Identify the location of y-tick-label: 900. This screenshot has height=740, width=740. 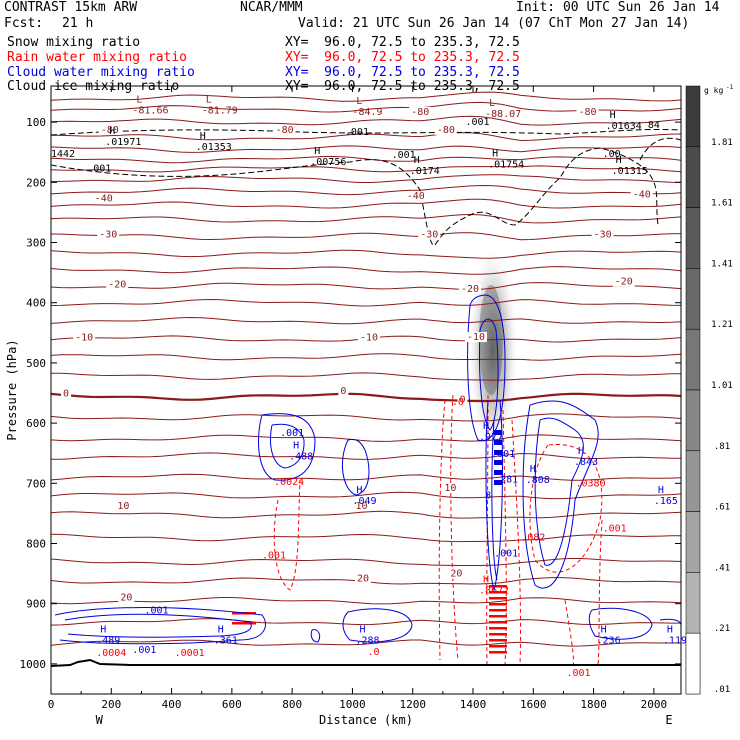
(36, 604).